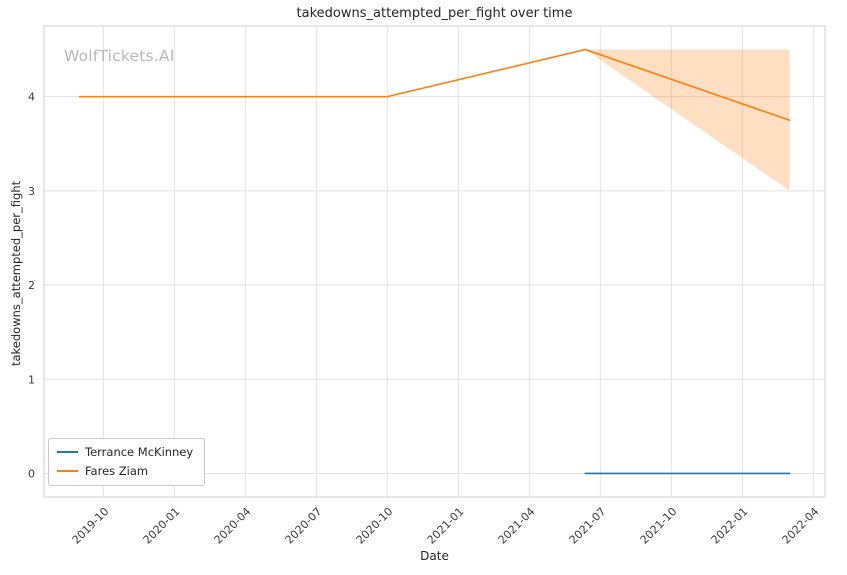  I want to click on x-tick-label: 2020-01, so click(162, 526).